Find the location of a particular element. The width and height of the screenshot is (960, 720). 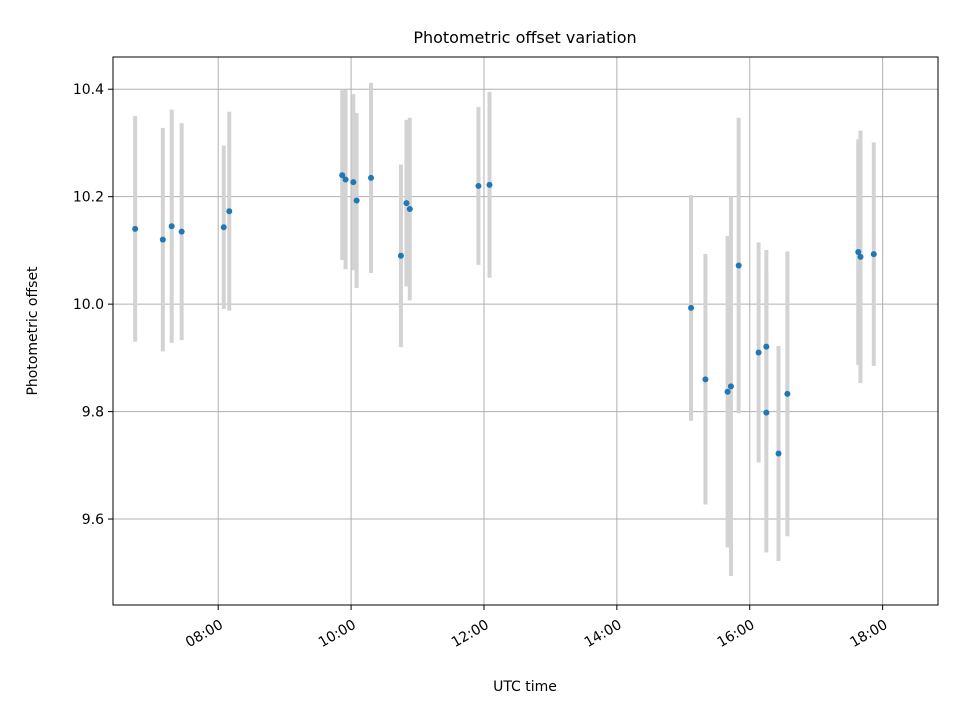

y-tick-label: 9.8 is located at coordinates (93, 413).